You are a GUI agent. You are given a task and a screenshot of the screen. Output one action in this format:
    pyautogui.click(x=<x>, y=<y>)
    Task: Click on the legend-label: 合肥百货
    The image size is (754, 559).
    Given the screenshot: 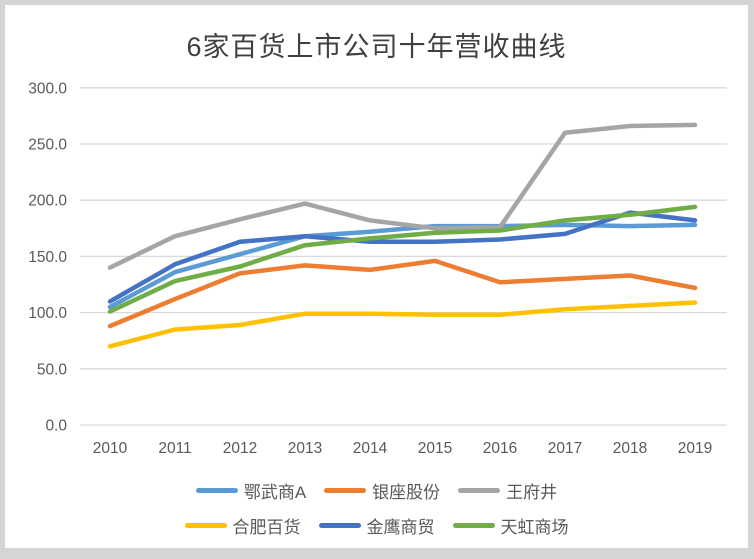 What is the action you would take?
    pyautogui.click(x=266, y=527)
    